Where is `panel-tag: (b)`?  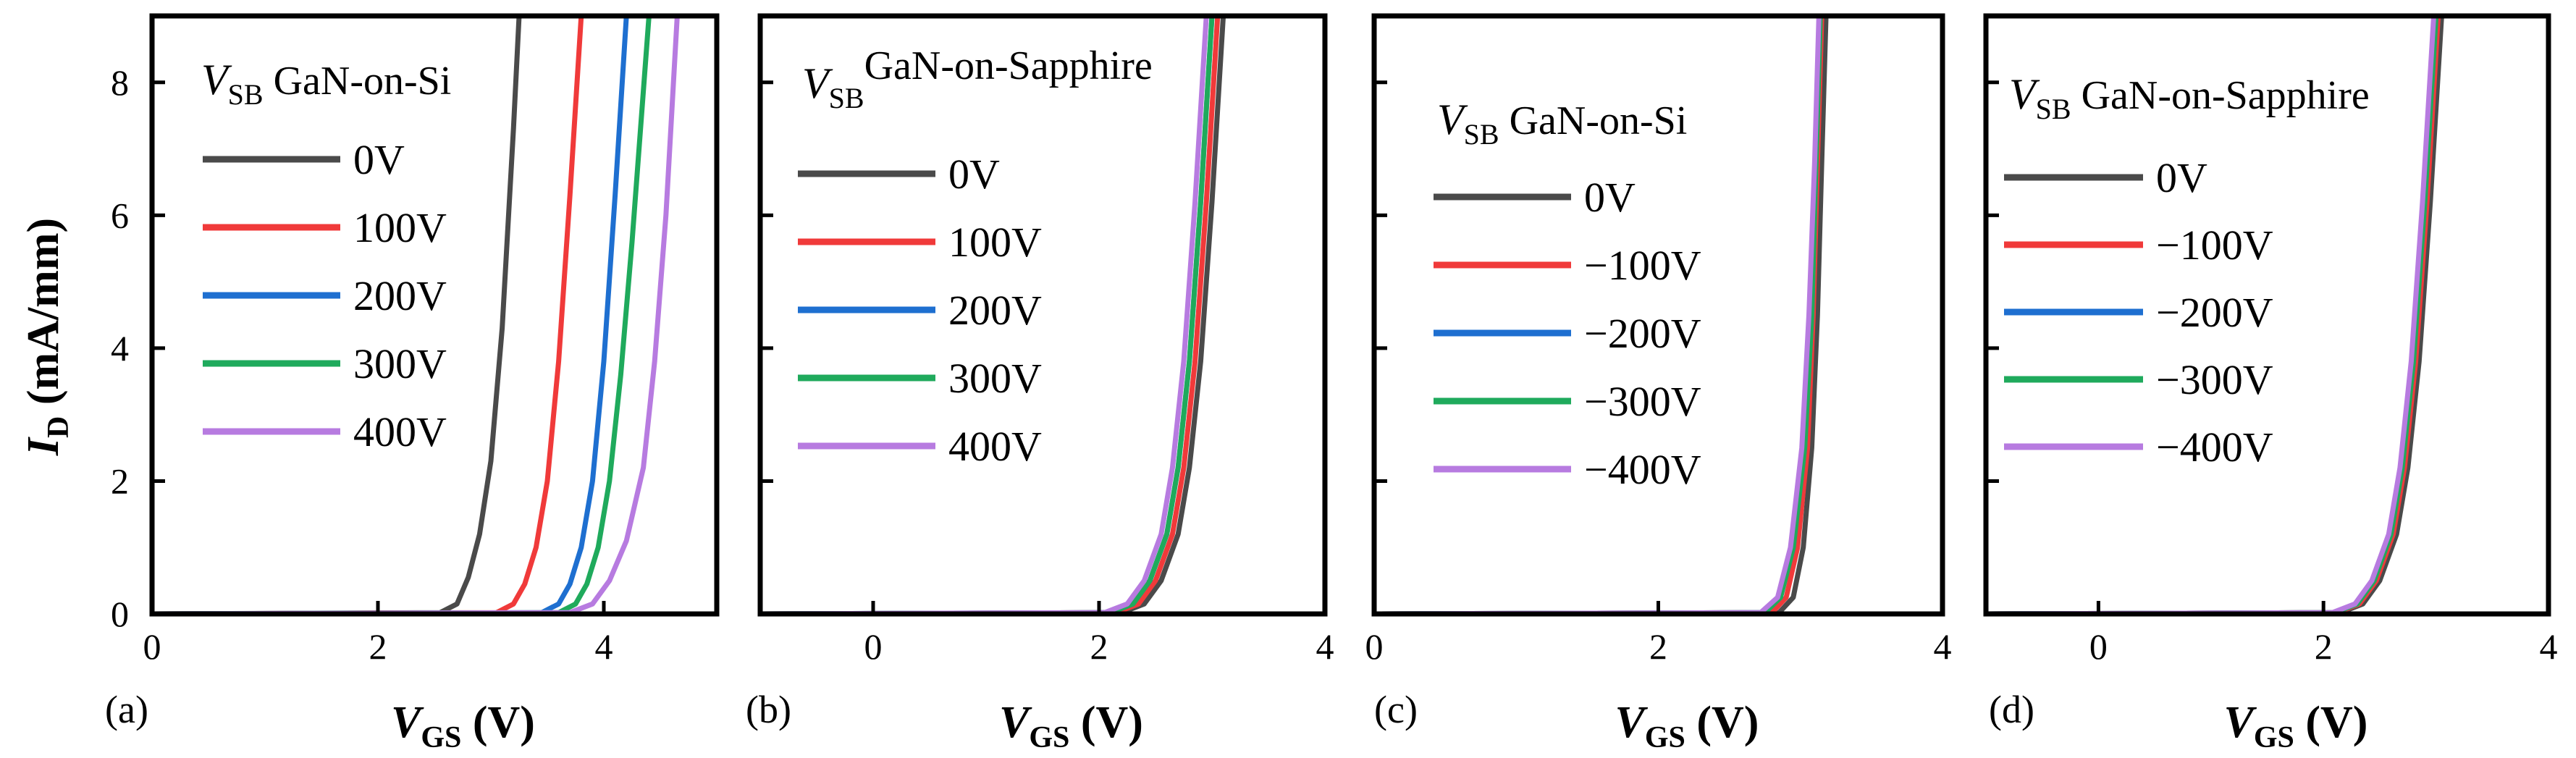 panel-tag: (b) is located at coordinates (768, 709).